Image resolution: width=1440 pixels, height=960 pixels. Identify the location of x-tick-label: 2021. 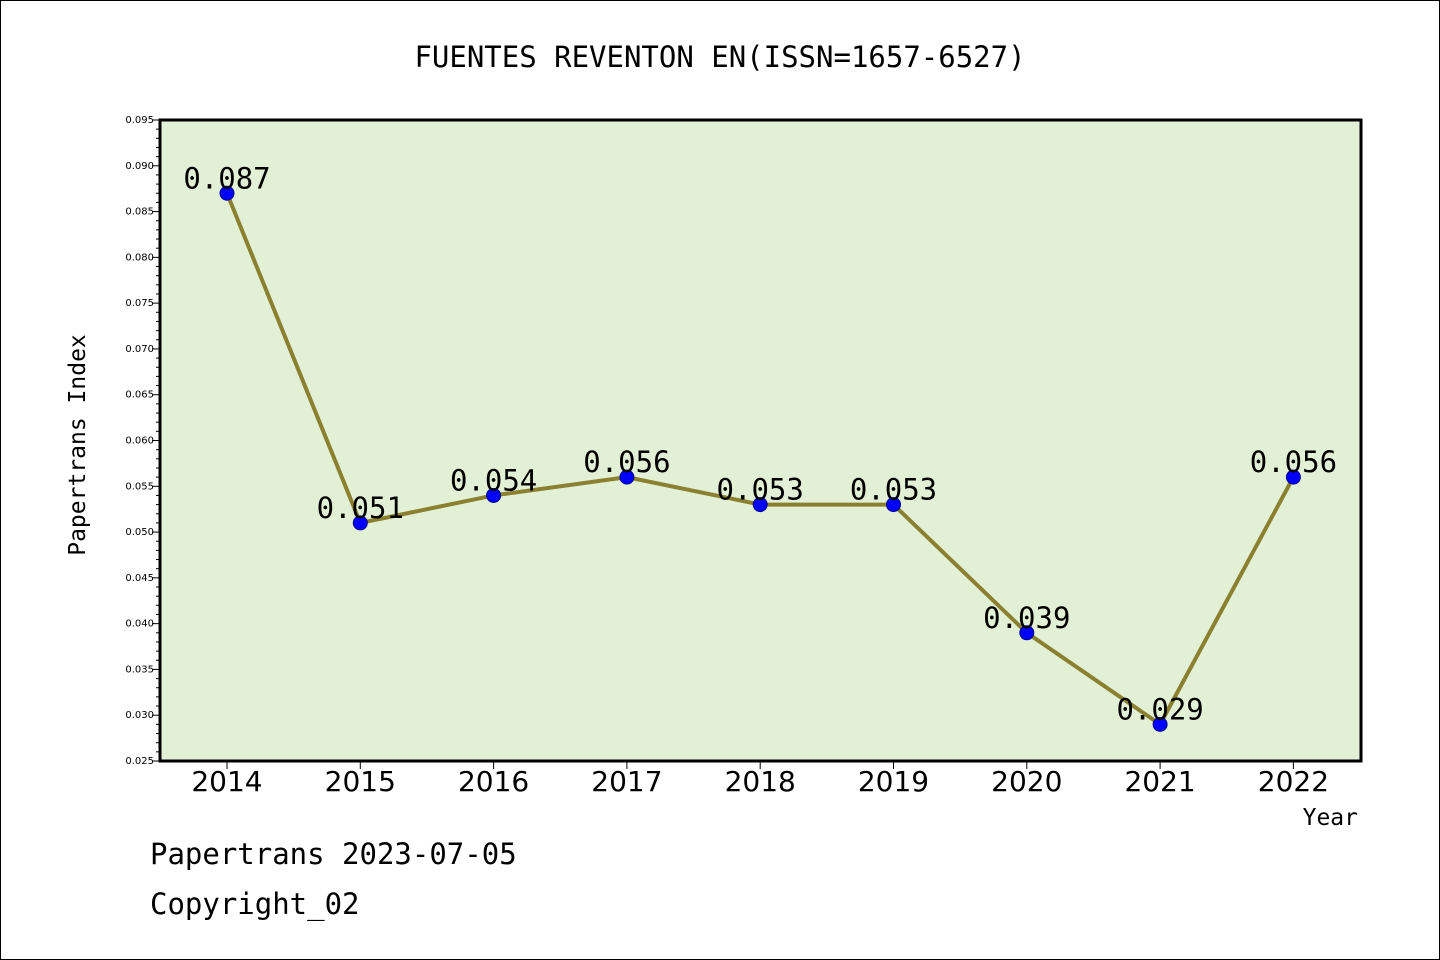
(1159, 781).